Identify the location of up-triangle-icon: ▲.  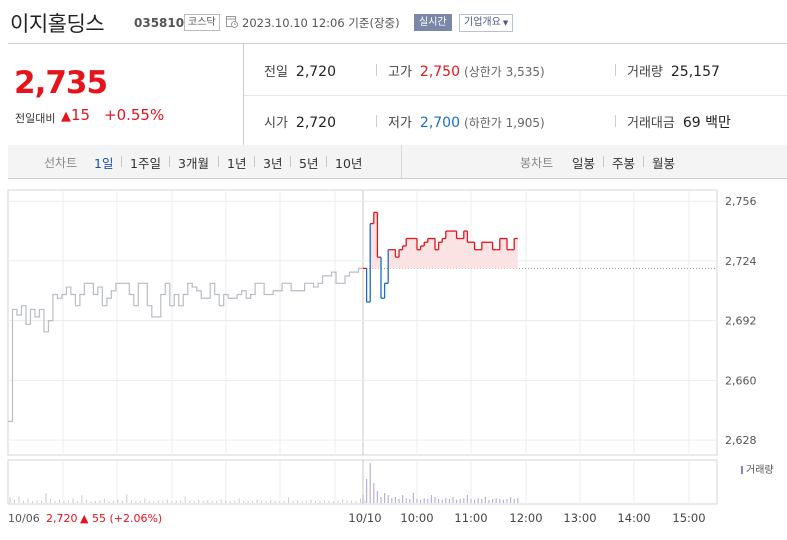
(66, 116).